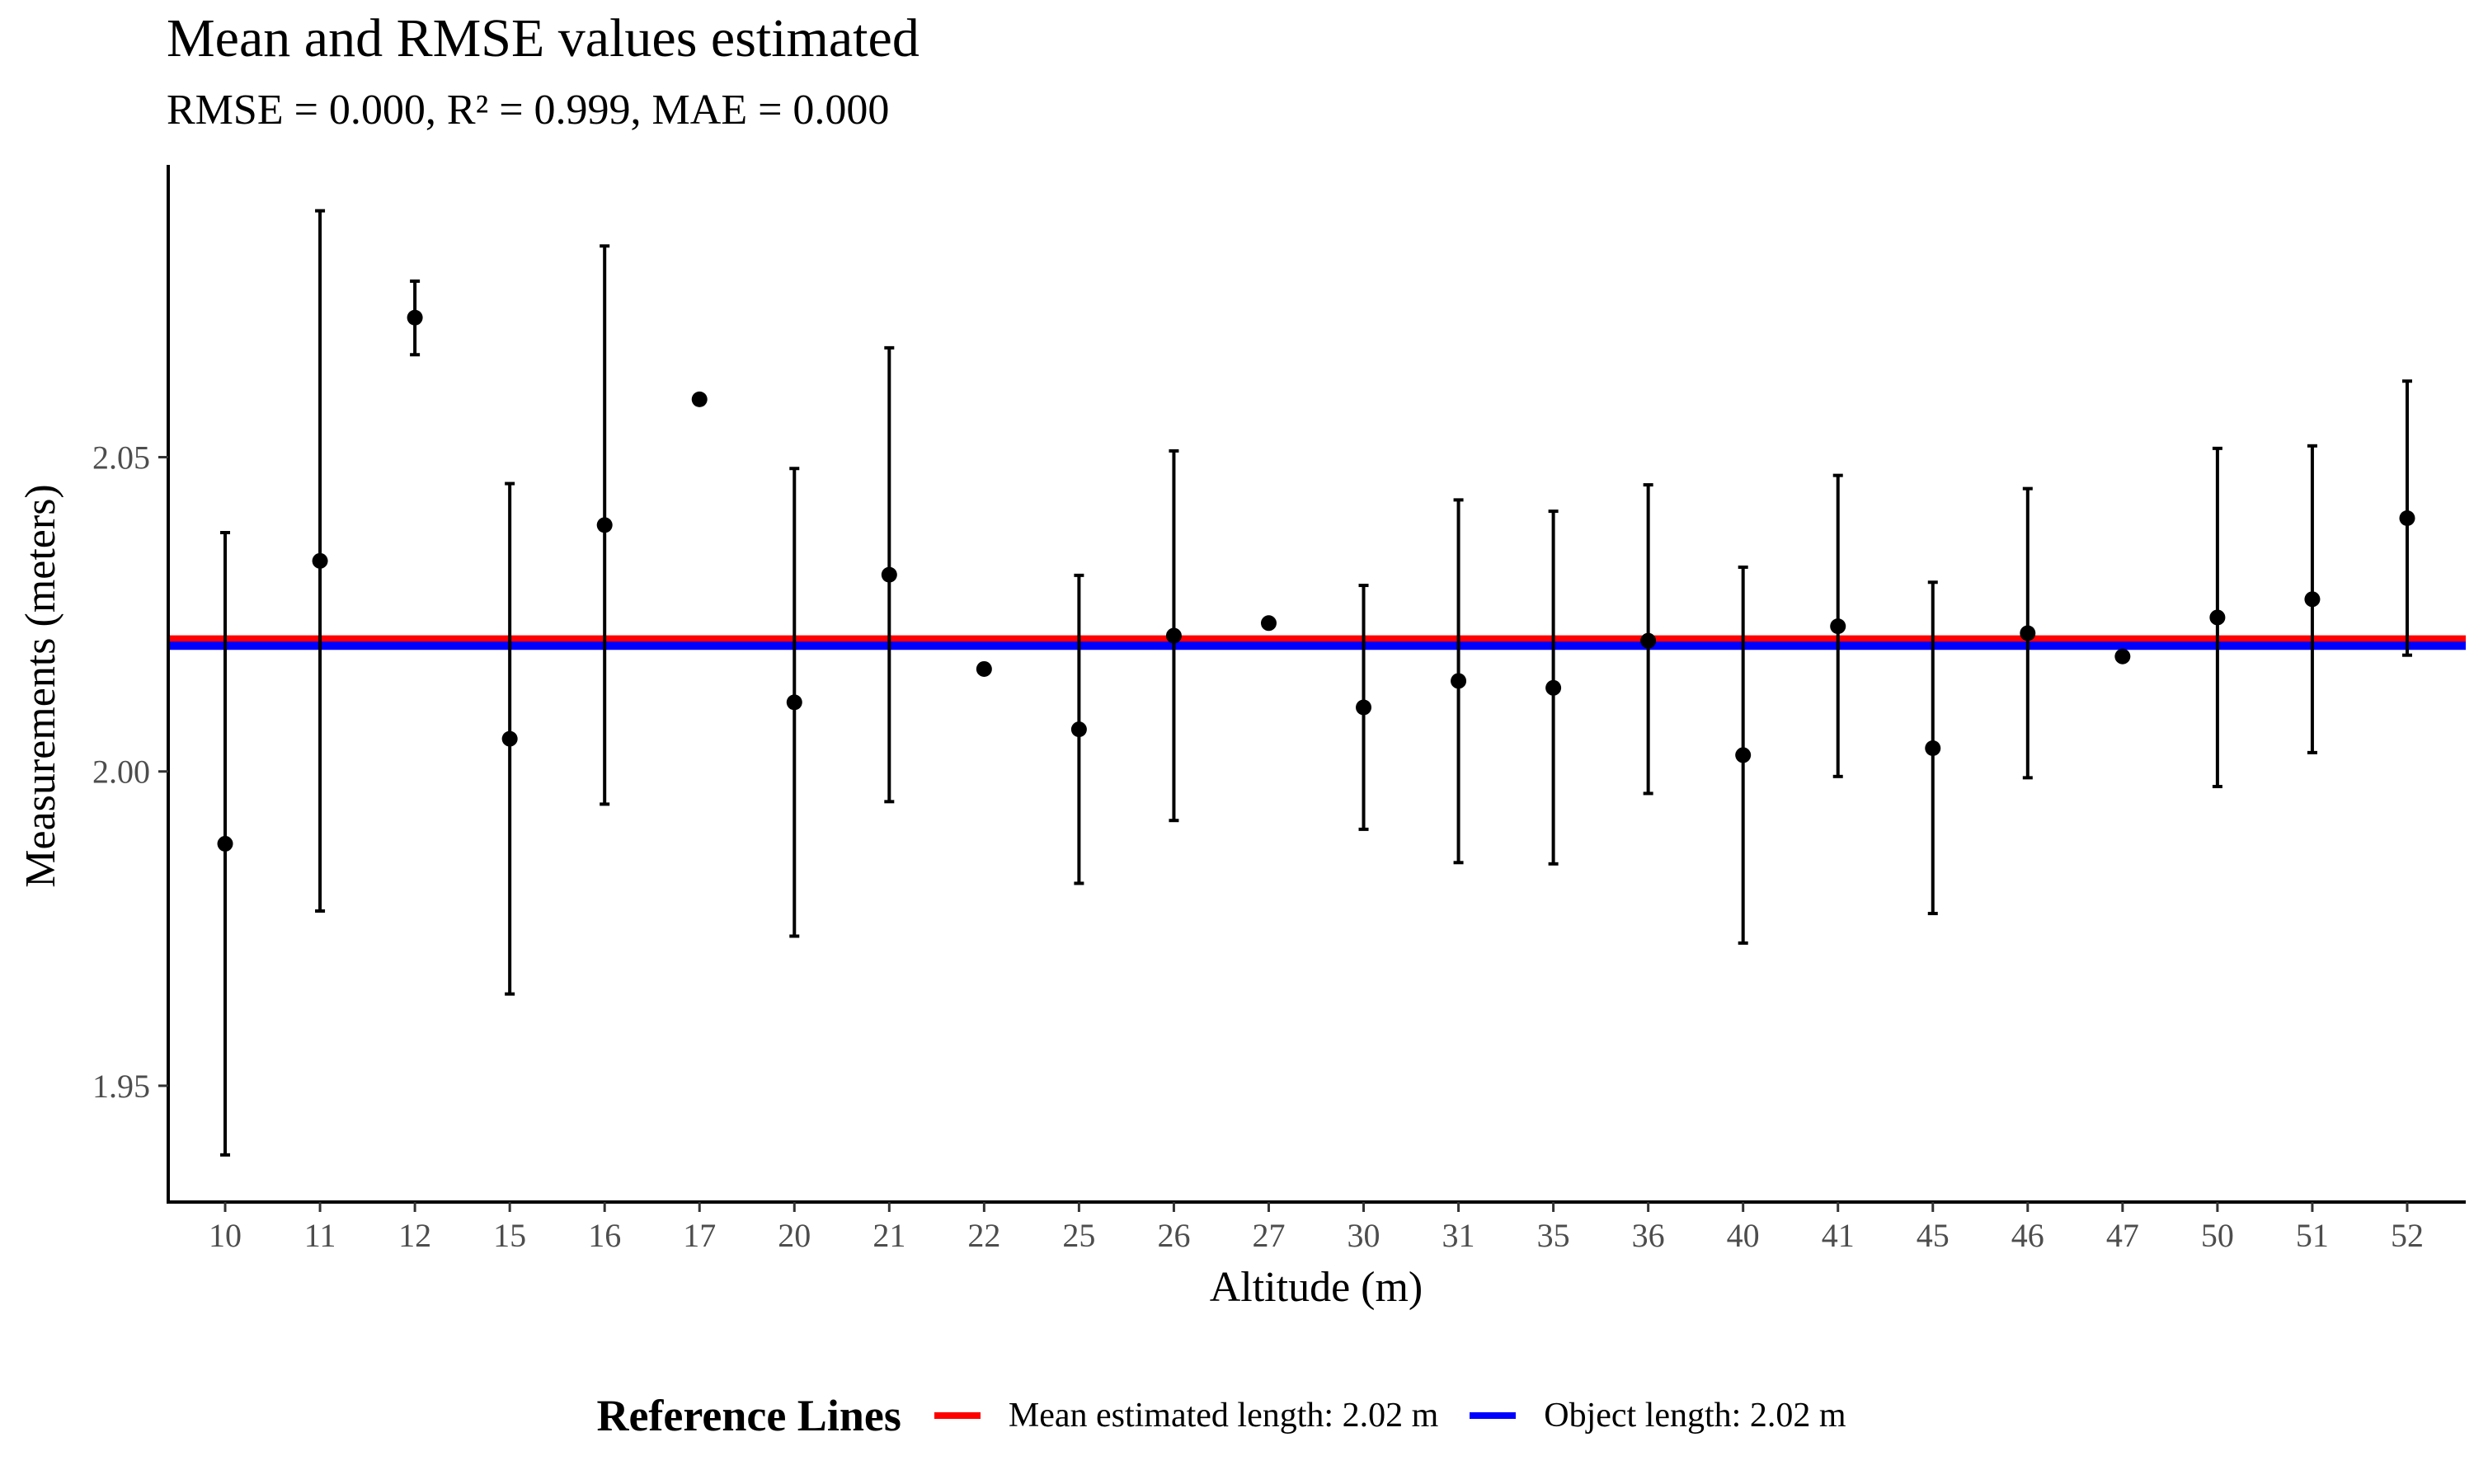  I want to click on legend-label-object: Object length: 2.02 m, so click(1695, 1416).